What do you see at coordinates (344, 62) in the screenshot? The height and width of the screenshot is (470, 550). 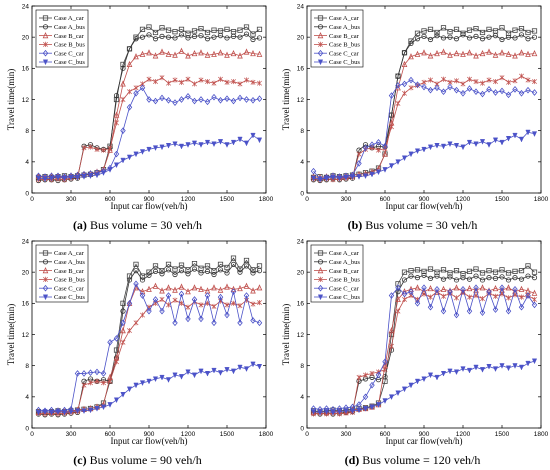 I see `legend-label: Case C_bus` at bounding box center [344, 62].